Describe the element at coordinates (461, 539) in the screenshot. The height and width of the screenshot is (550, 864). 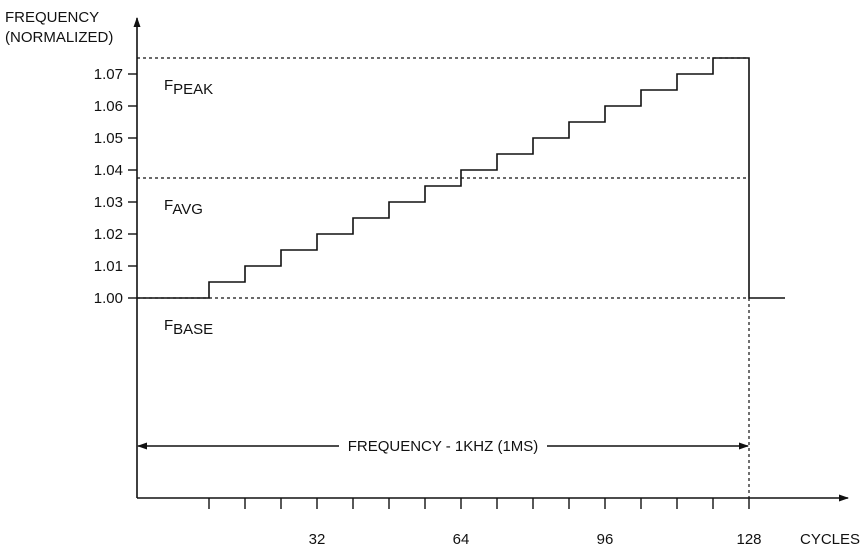
I see `x-tick-label: 64` at that location.